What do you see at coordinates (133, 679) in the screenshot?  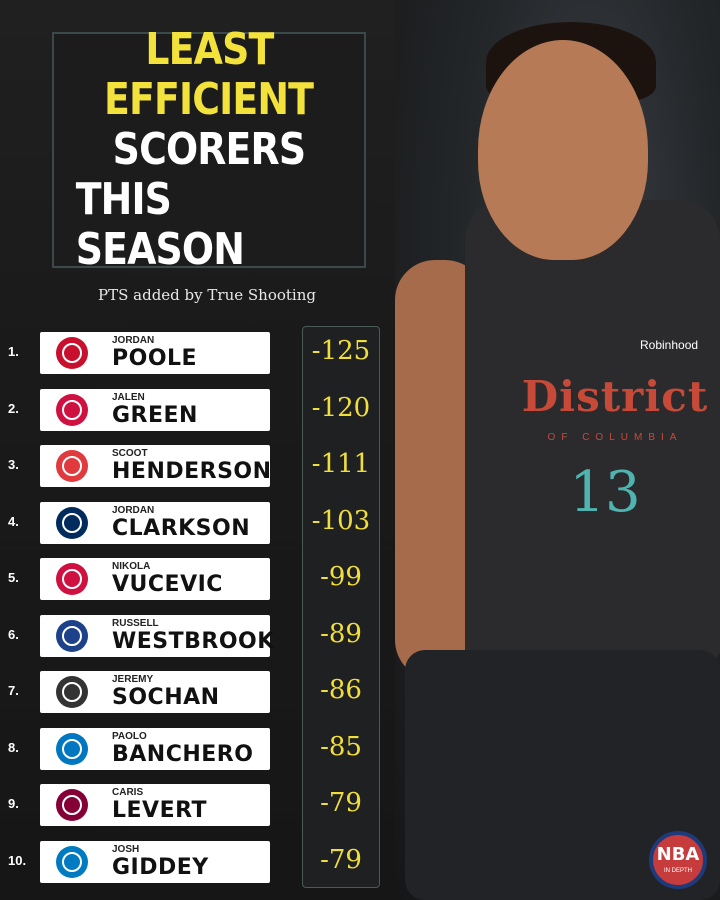 I see `player-first-name: JEREMY` at bounding box center [133, 679].